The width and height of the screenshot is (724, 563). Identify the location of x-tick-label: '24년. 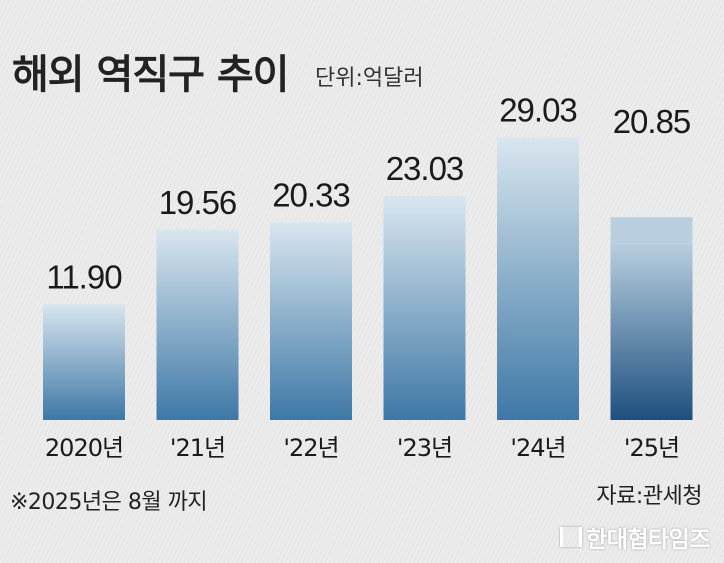
(537, 448).